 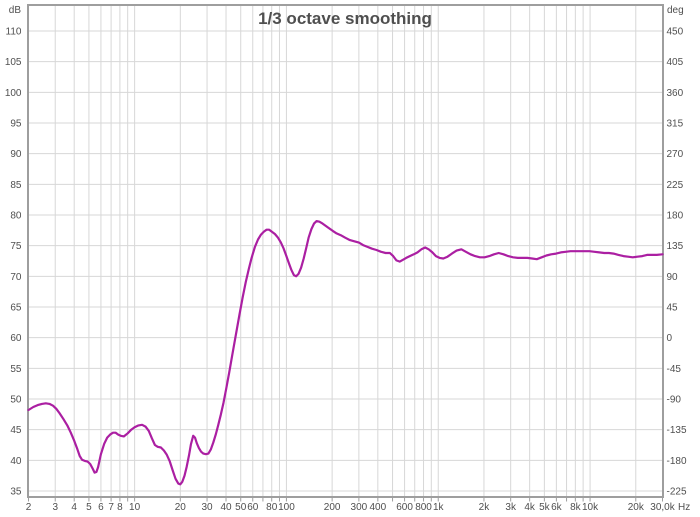 What do you see at coordinates (673, 277) in the screenshot?
I see `deg-tick-label: 90` at bounding box center [673, 277].